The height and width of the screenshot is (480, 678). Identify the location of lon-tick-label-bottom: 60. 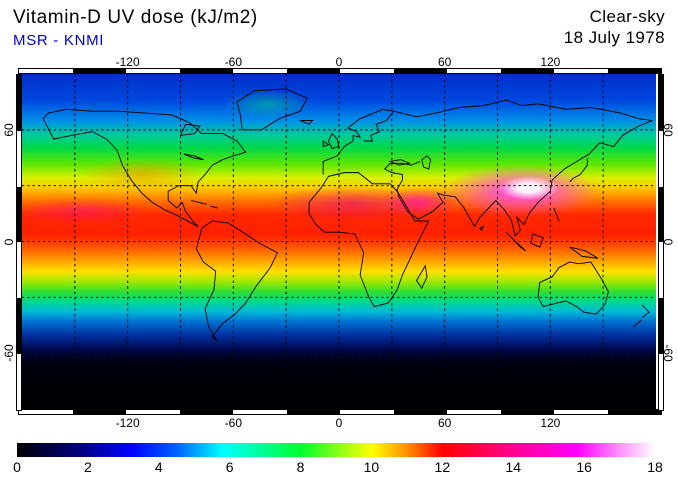
(444, 423).